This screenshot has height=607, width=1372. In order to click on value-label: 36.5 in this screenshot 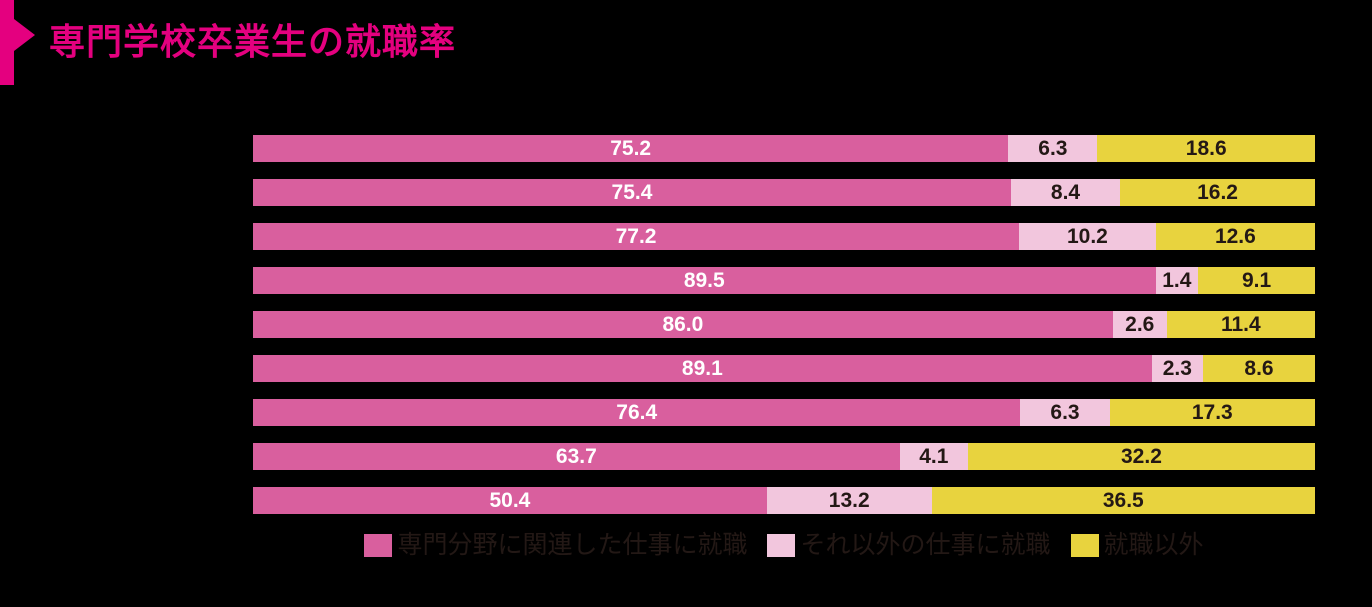, I will do `click(1123, 500)`.